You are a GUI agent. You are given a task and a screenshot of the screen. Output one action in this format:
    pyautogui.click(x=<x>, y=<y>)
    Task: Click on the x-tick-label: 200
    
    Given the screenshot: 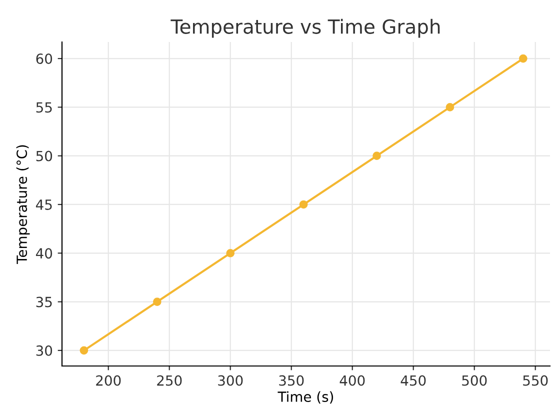 What is the action you would take?
    pyautogui.click(x=108, y=380)
    